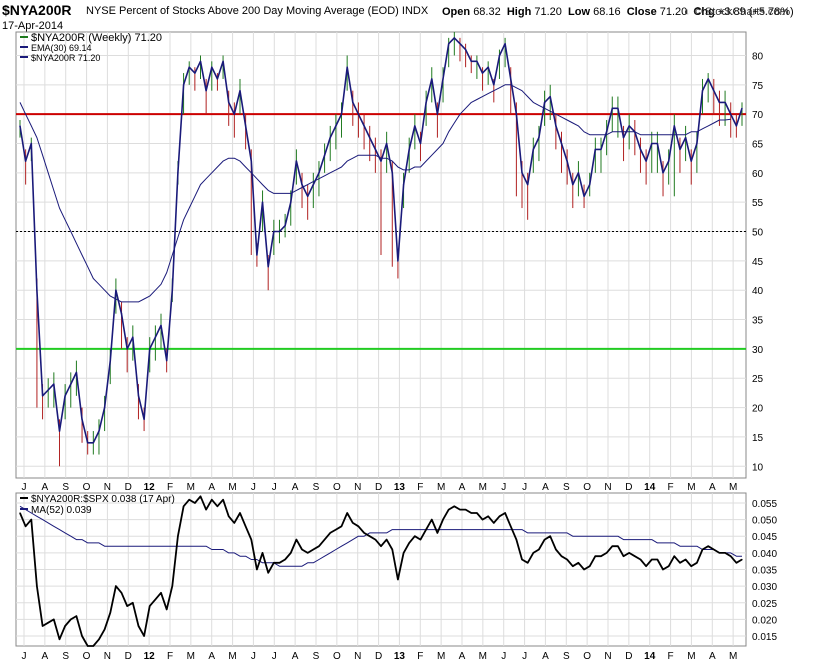 Image resolution: width=820 pixels, height=668 pixels. I want to click on close-value: 71.20, so click(673, 12).